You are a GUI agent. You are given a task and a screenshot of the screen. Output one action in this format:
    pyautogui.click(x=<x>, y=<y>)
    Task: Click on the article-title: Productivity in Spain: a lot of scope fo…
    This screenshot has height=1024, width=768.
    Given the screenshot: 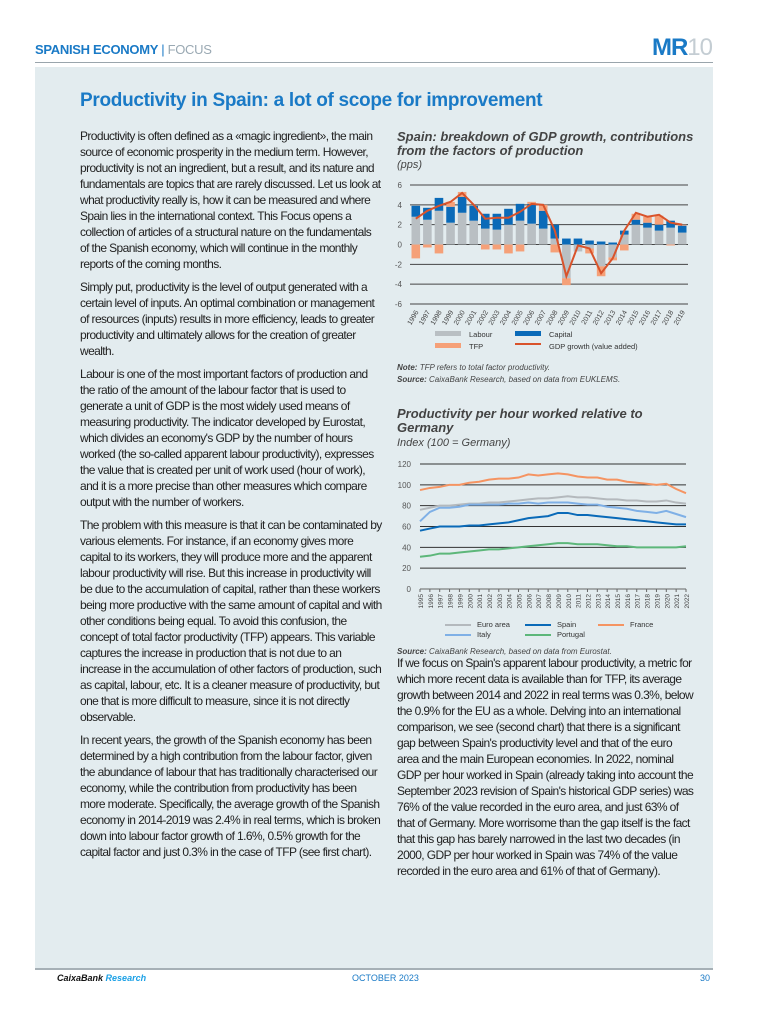 What is the action you would take?
    pyautogui.click(x=311, y=100)
    